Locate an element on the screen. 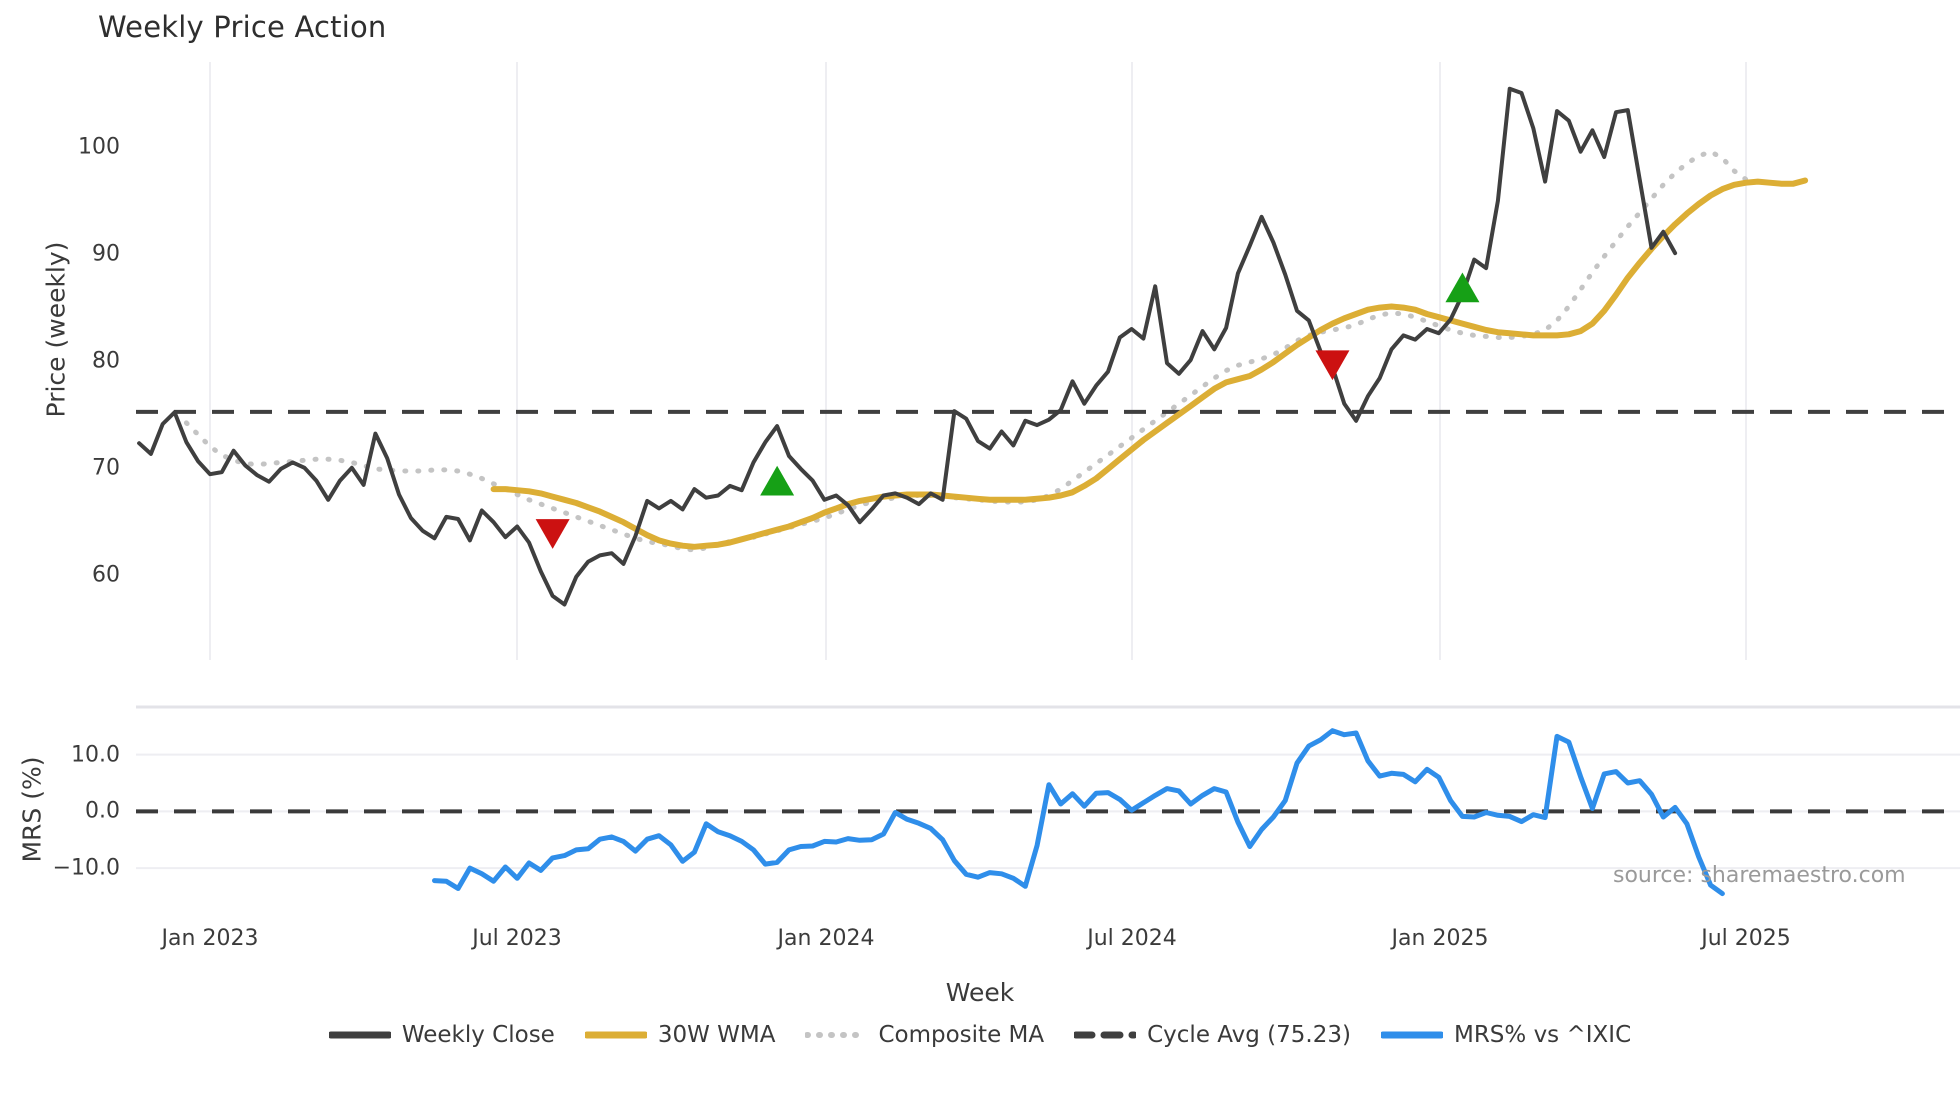 The height and width of the screenshot is (1102, 1960). price-y-tick-90: 90 is located at coordinates (106, 254).